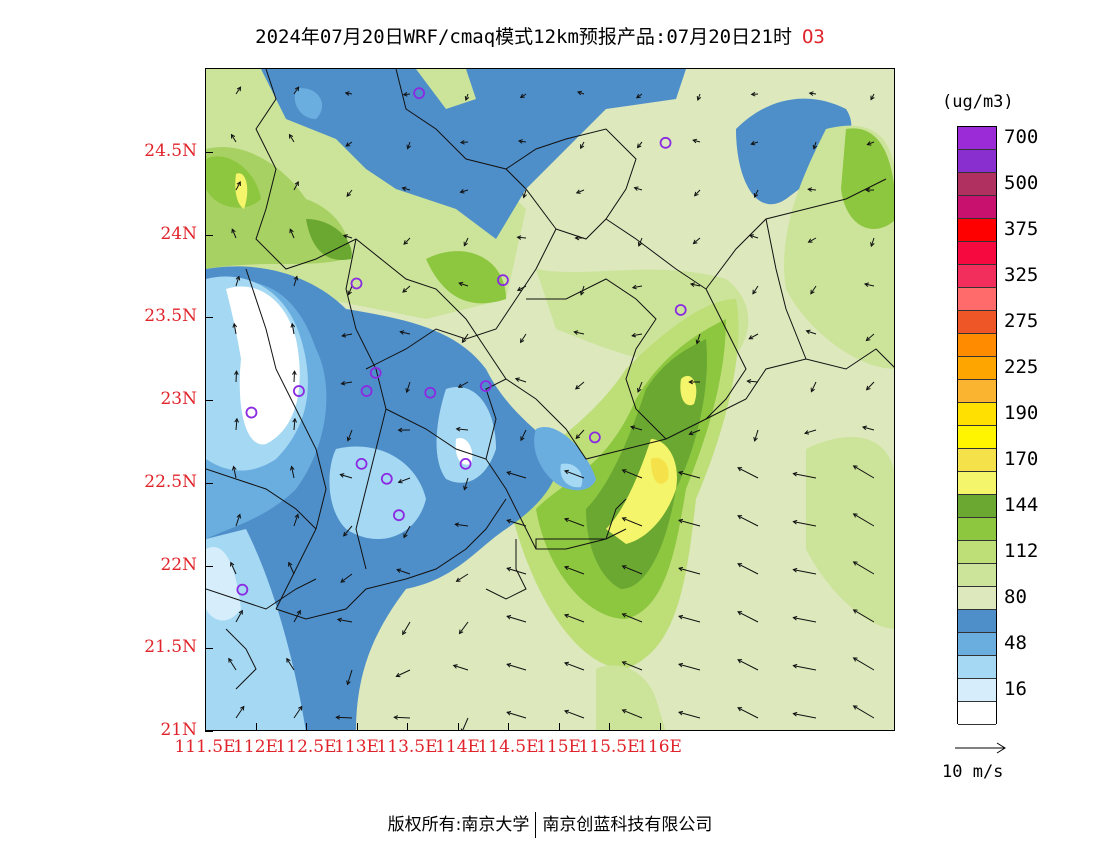  What do you see at coordinates (377, 492) in the screenshot?
I see `field-band-16-southwest` at bounding box center [377, 492].